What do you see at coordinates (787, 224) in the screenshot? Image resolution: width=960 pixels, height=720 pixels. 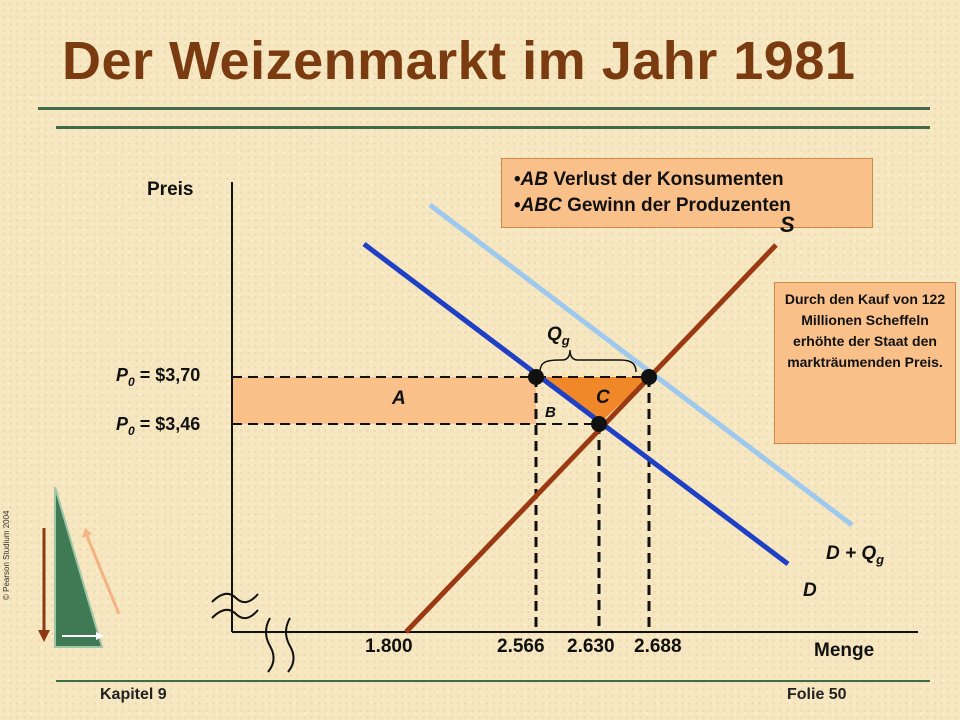 I see `supply-label: S` at bounding box center [787, 224].